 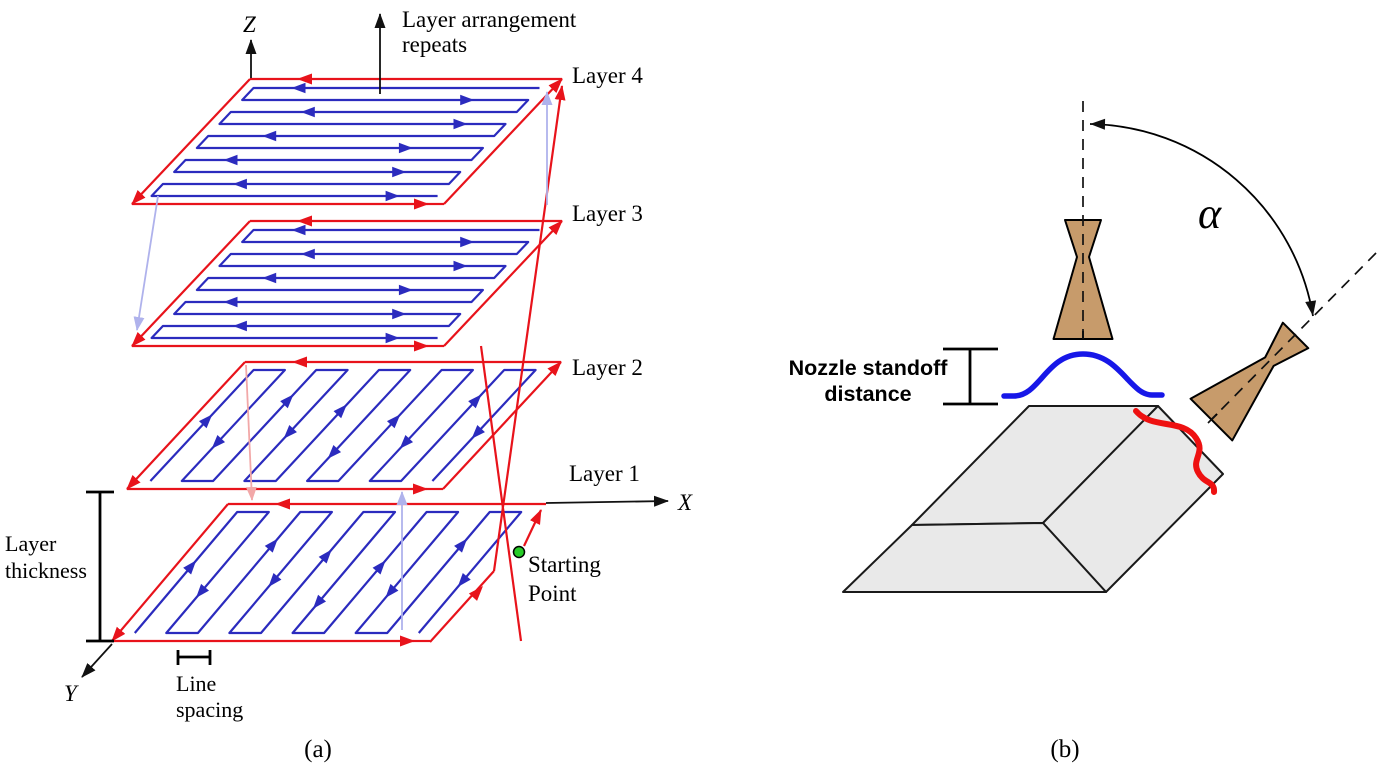 What do you see at coordinates (1175, 451) in the screenshot?
I see `deposit-track-red` at bounding box center [1175, 451].